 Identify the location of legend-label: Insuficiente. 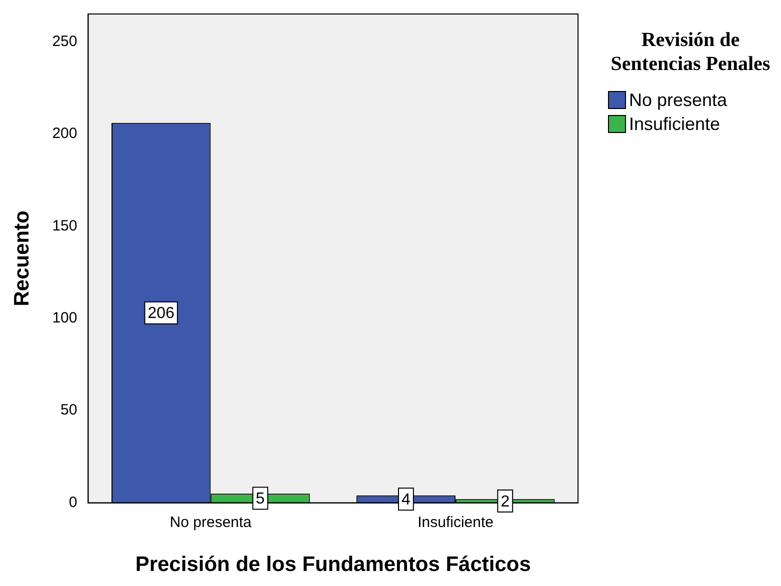
(674, 124).